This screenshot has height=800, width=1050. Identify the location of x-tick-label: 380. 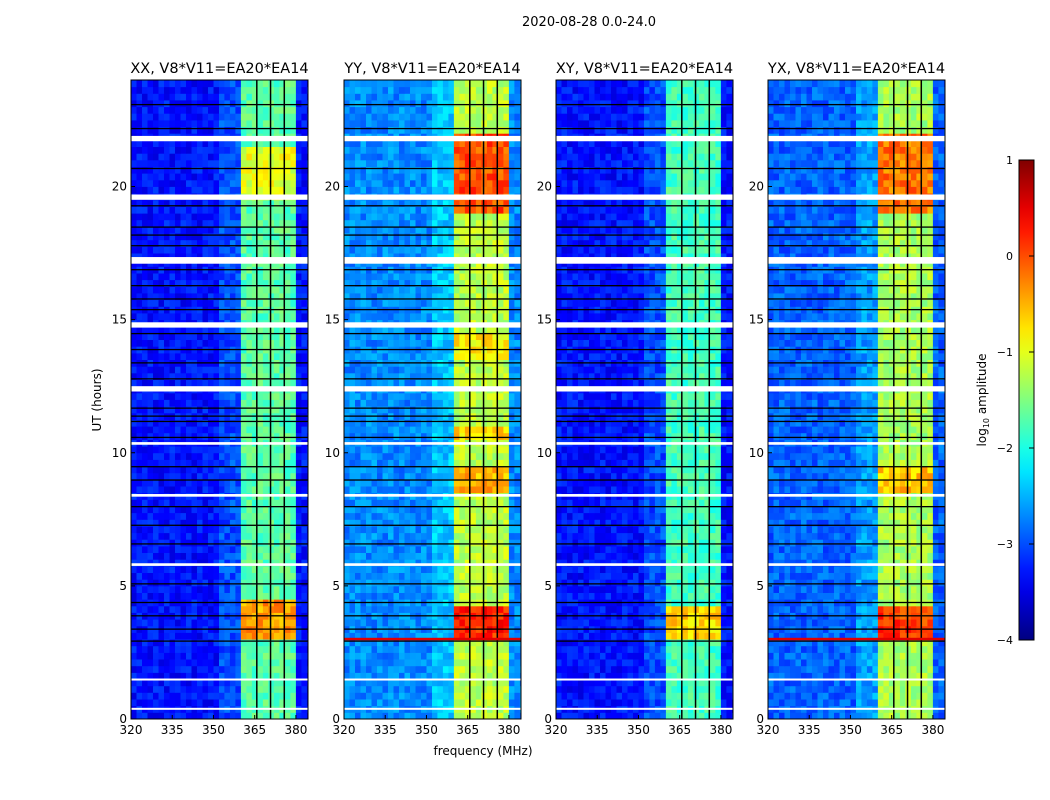
(295, 730).